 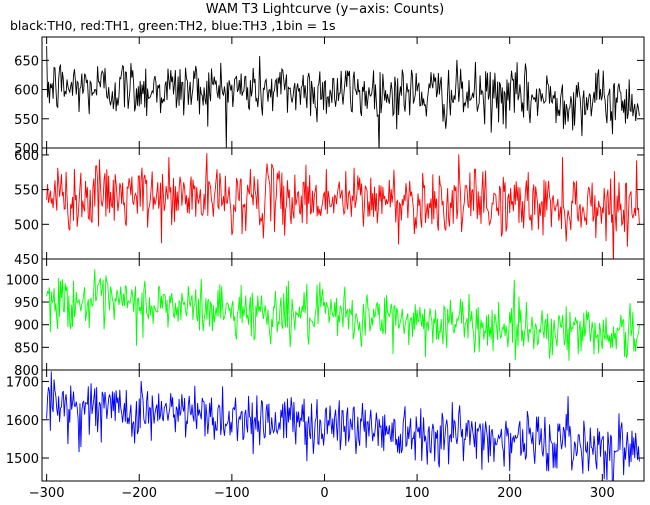 I want to click on x-tick-label: −200, so click(x=139, y=493).